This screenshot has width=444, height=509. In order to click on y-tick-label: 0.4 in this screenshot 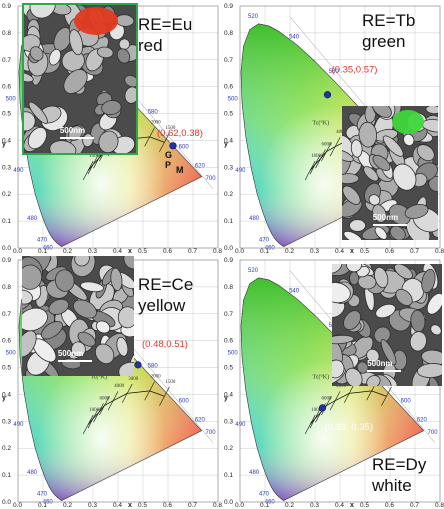, I will do `click(6, 394)`.